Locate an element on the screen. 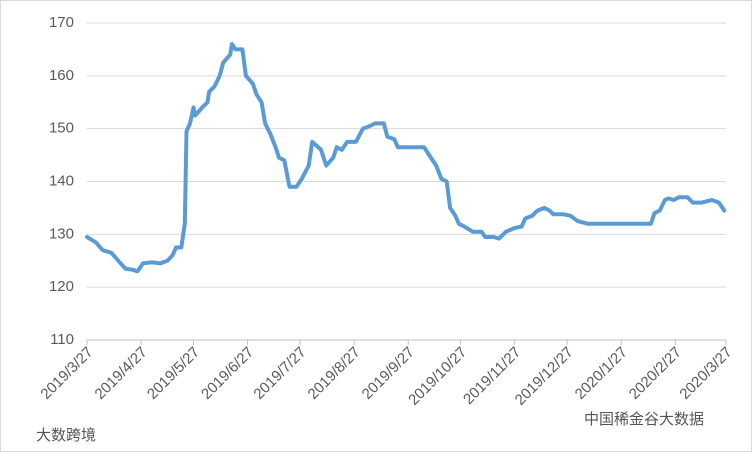 This screenshot has width=752, height=452. y-tick-label: 160 is located at coordinates (61, 75).